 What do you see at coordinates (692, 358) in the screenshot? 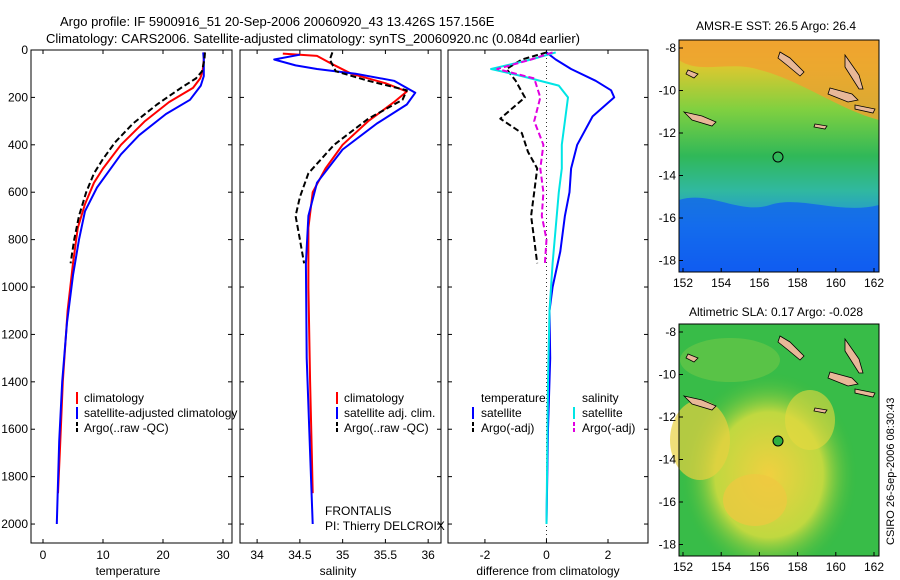
I see `sla-island-north` at bounding box center [692, 358].